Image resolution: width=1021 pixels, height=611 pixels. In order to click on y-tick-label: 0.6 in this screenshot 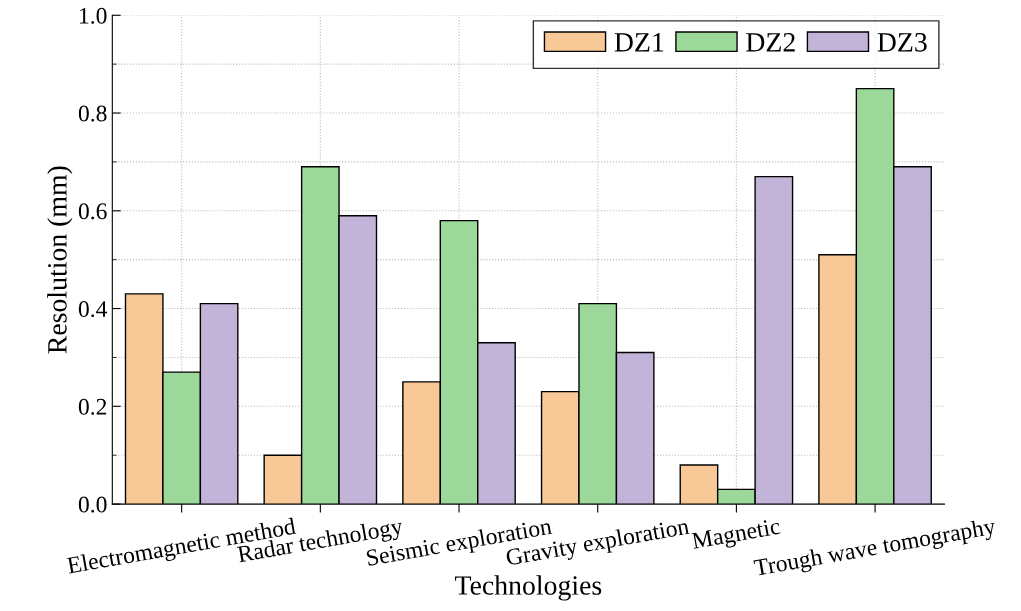, I will do `click(92, 211)`.